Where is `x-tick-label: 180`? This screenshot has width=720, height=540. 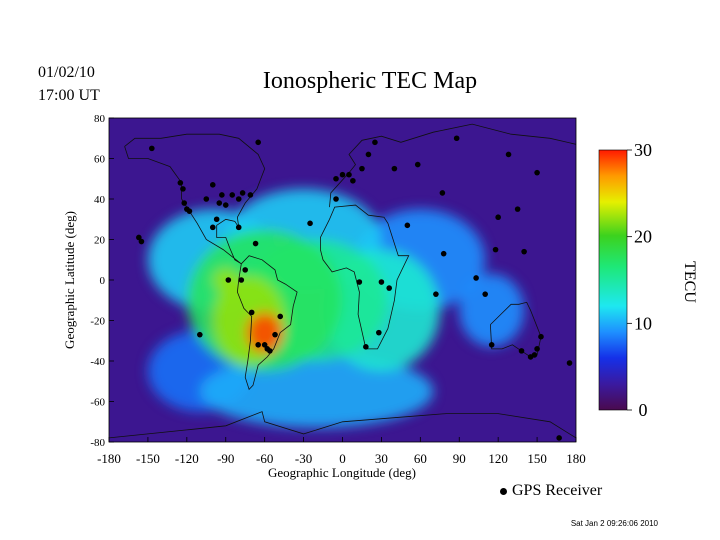
x-tick-label: 180 is located at coordinates (576, 458).